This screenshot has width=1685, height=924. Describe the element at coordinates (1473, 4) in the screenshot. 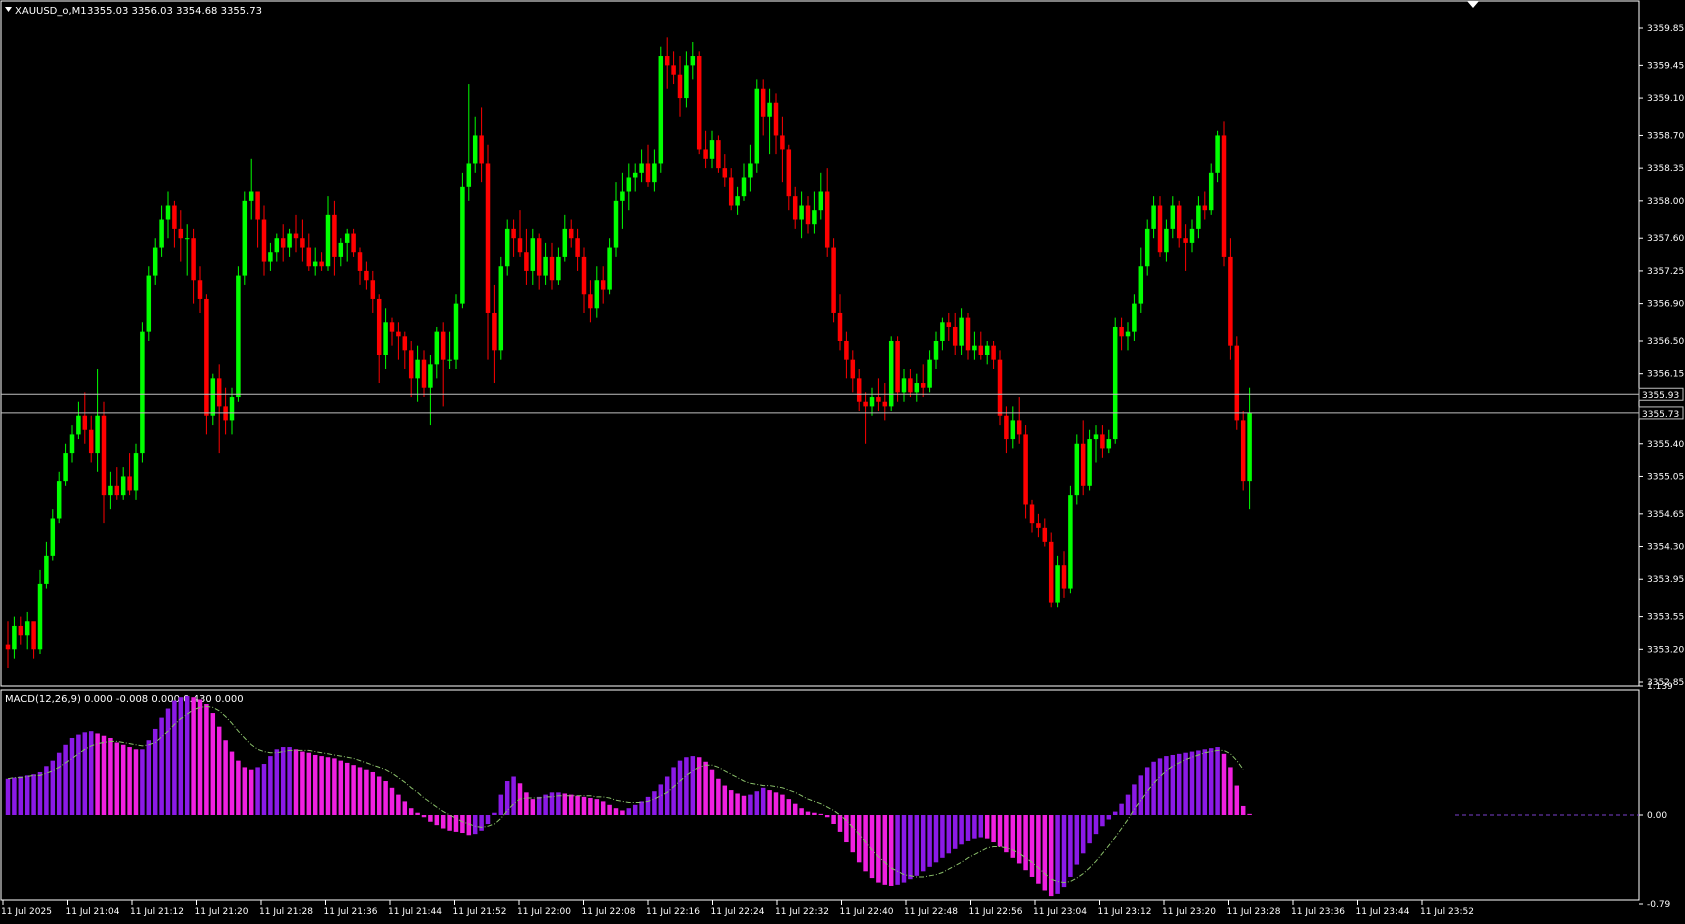

I see `chart-shift-marker-icon` at that location.